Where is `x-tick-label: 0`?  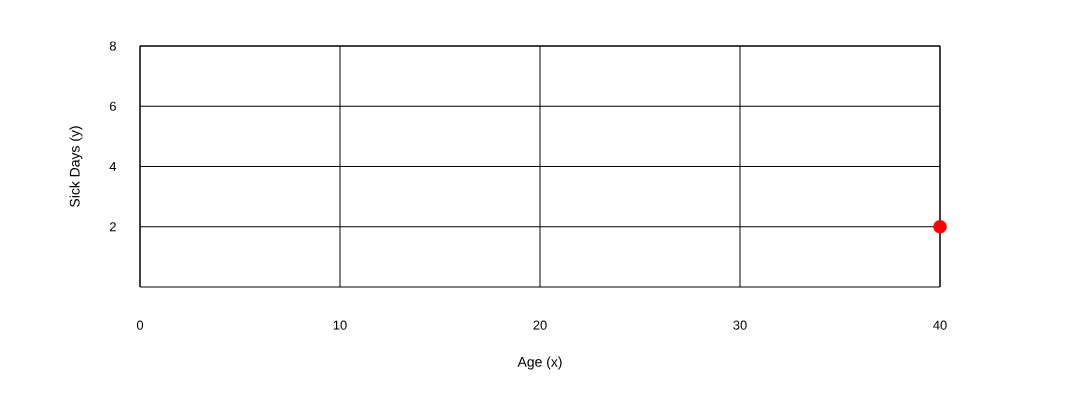 x-tick-label: 0 is located at coordinates (140, 325).